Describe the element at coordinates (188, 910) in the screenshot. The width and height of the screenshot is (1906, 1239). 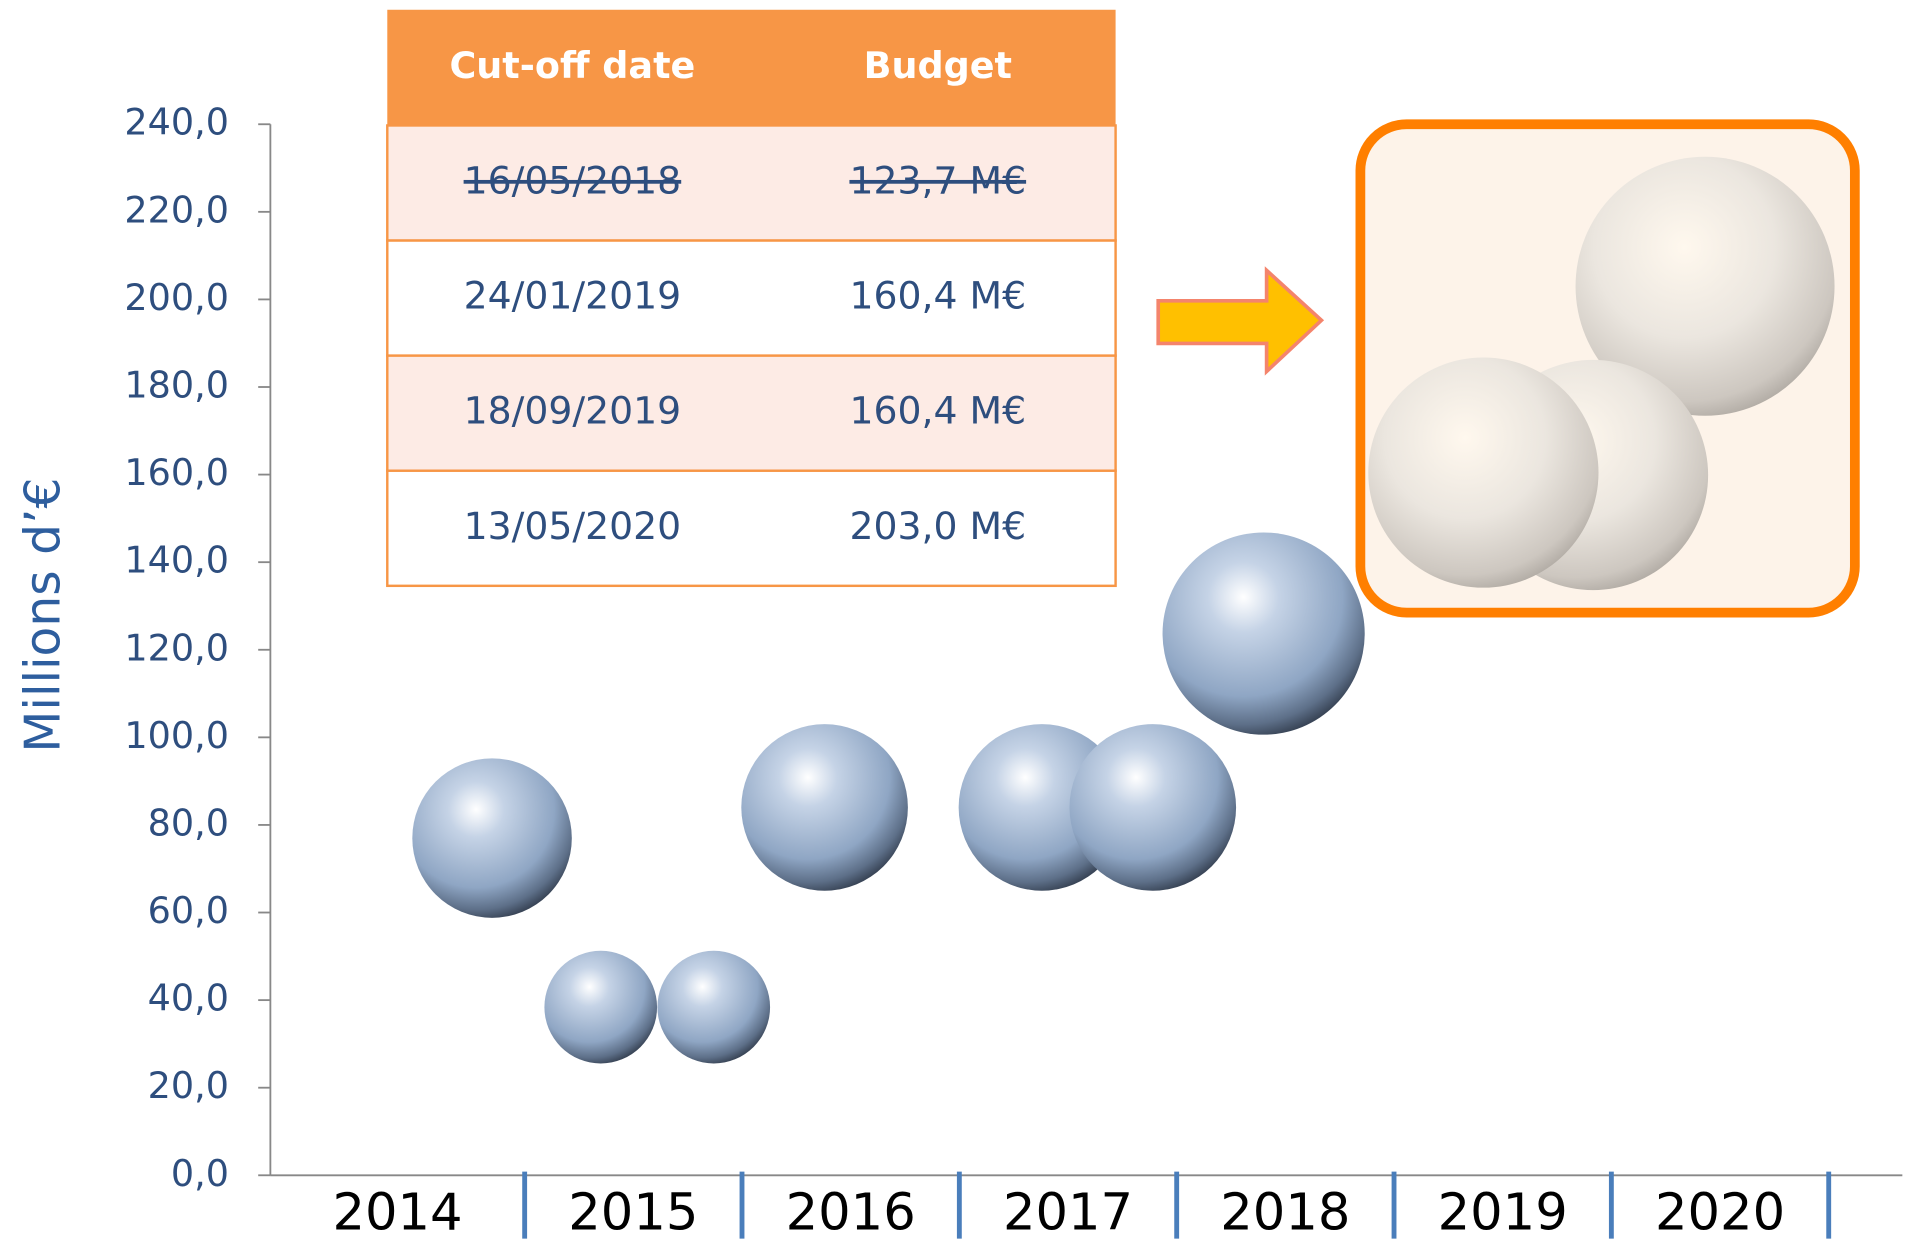
I see `y-tick-label: 60,0` at that location.